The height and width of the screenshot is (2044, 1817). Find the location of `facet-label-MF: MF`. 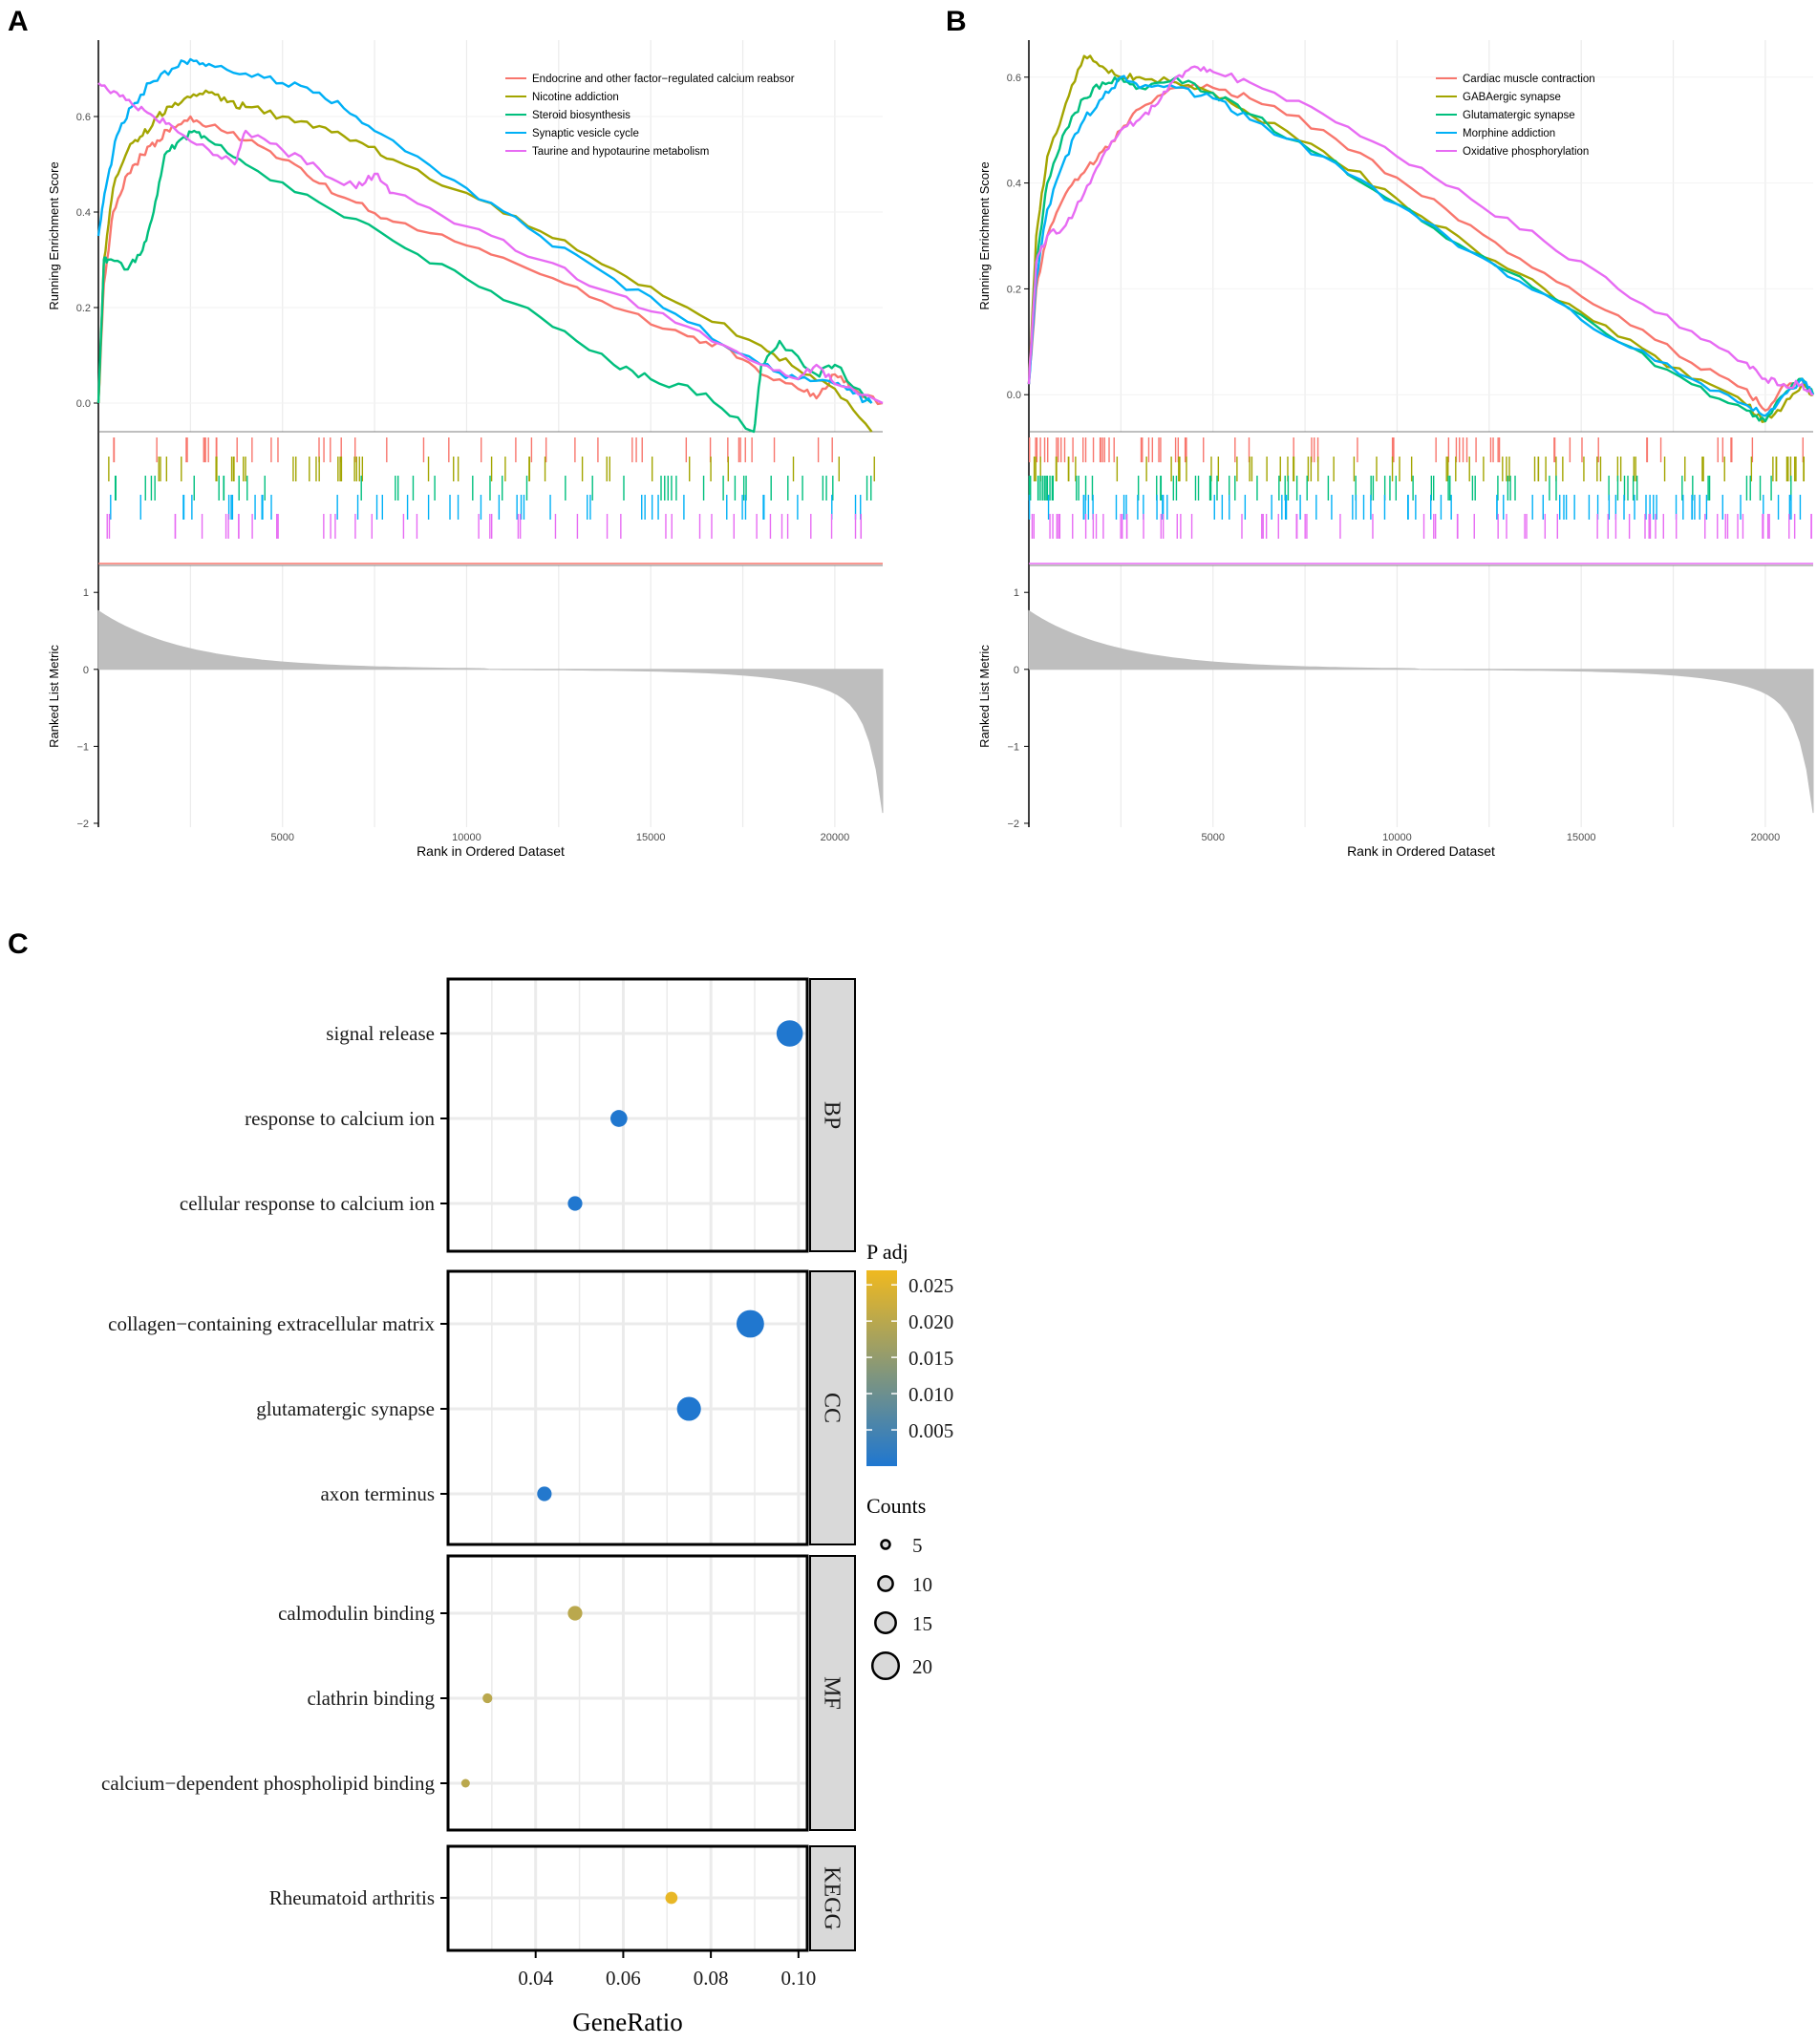

facet-label-MF: MF is located at coordinates (832, 1693).